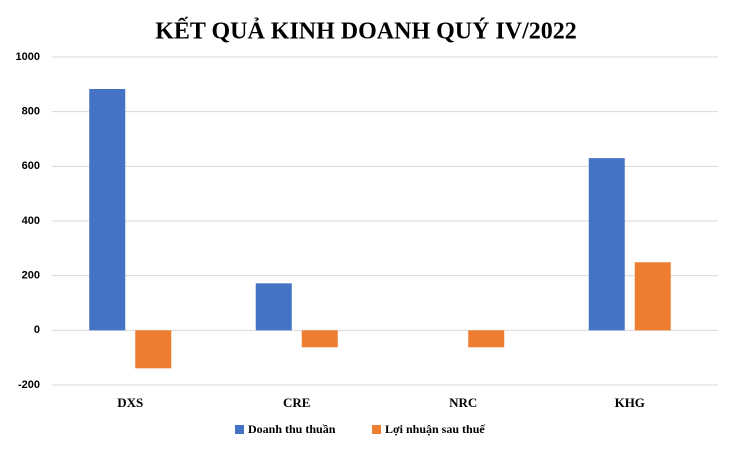 This screenshot has height=451, width=733. What do you see at coordinates (37, 330) in the screenshot?
I see `y-tick-label: 0` at bounding box center [37, 330].